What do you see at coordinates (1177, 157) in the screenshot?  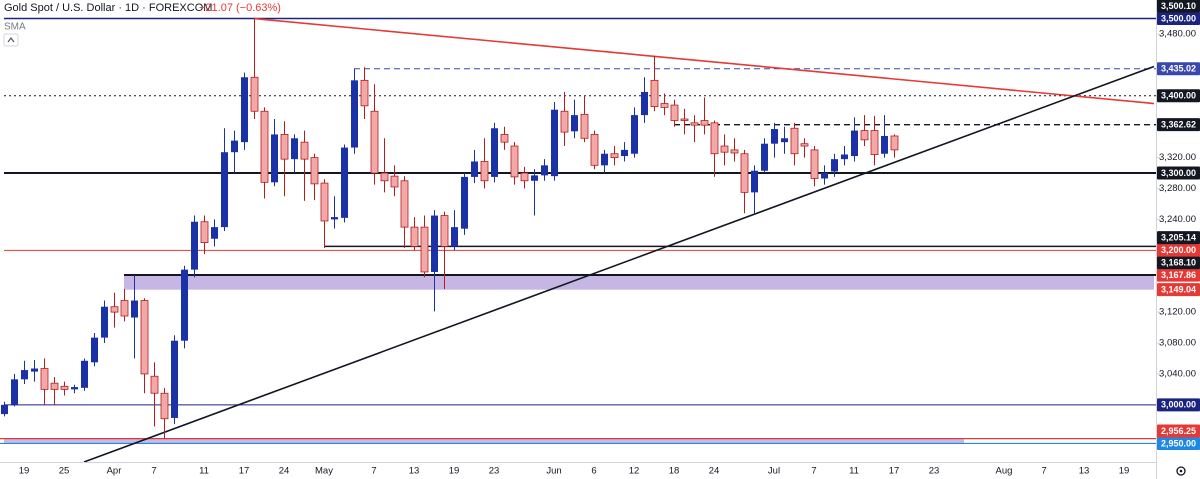 I see `y-tick-label: 3,320.00` at bounding box center [1177, 157].